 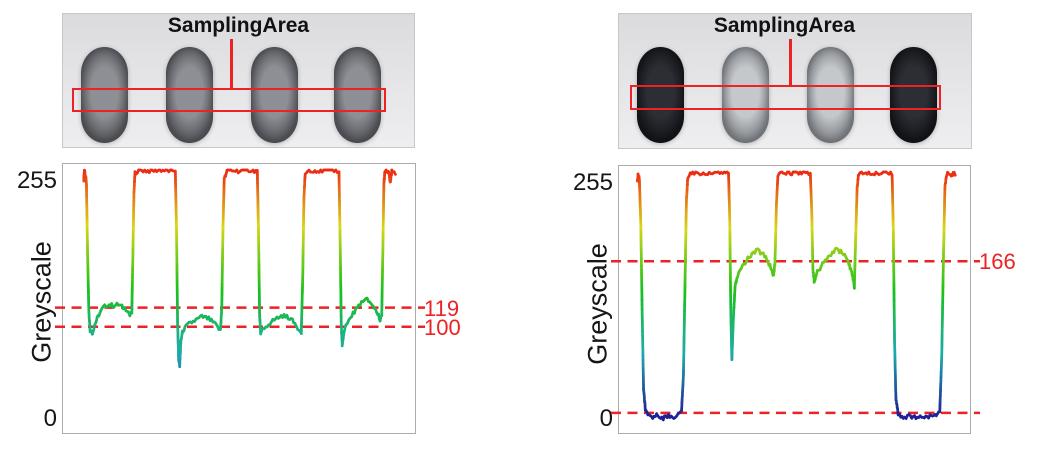 What do you see at coordinates (442, 327) in the screenshot?
I see `ref-line-label: 100` at bounding box center [442, 327].